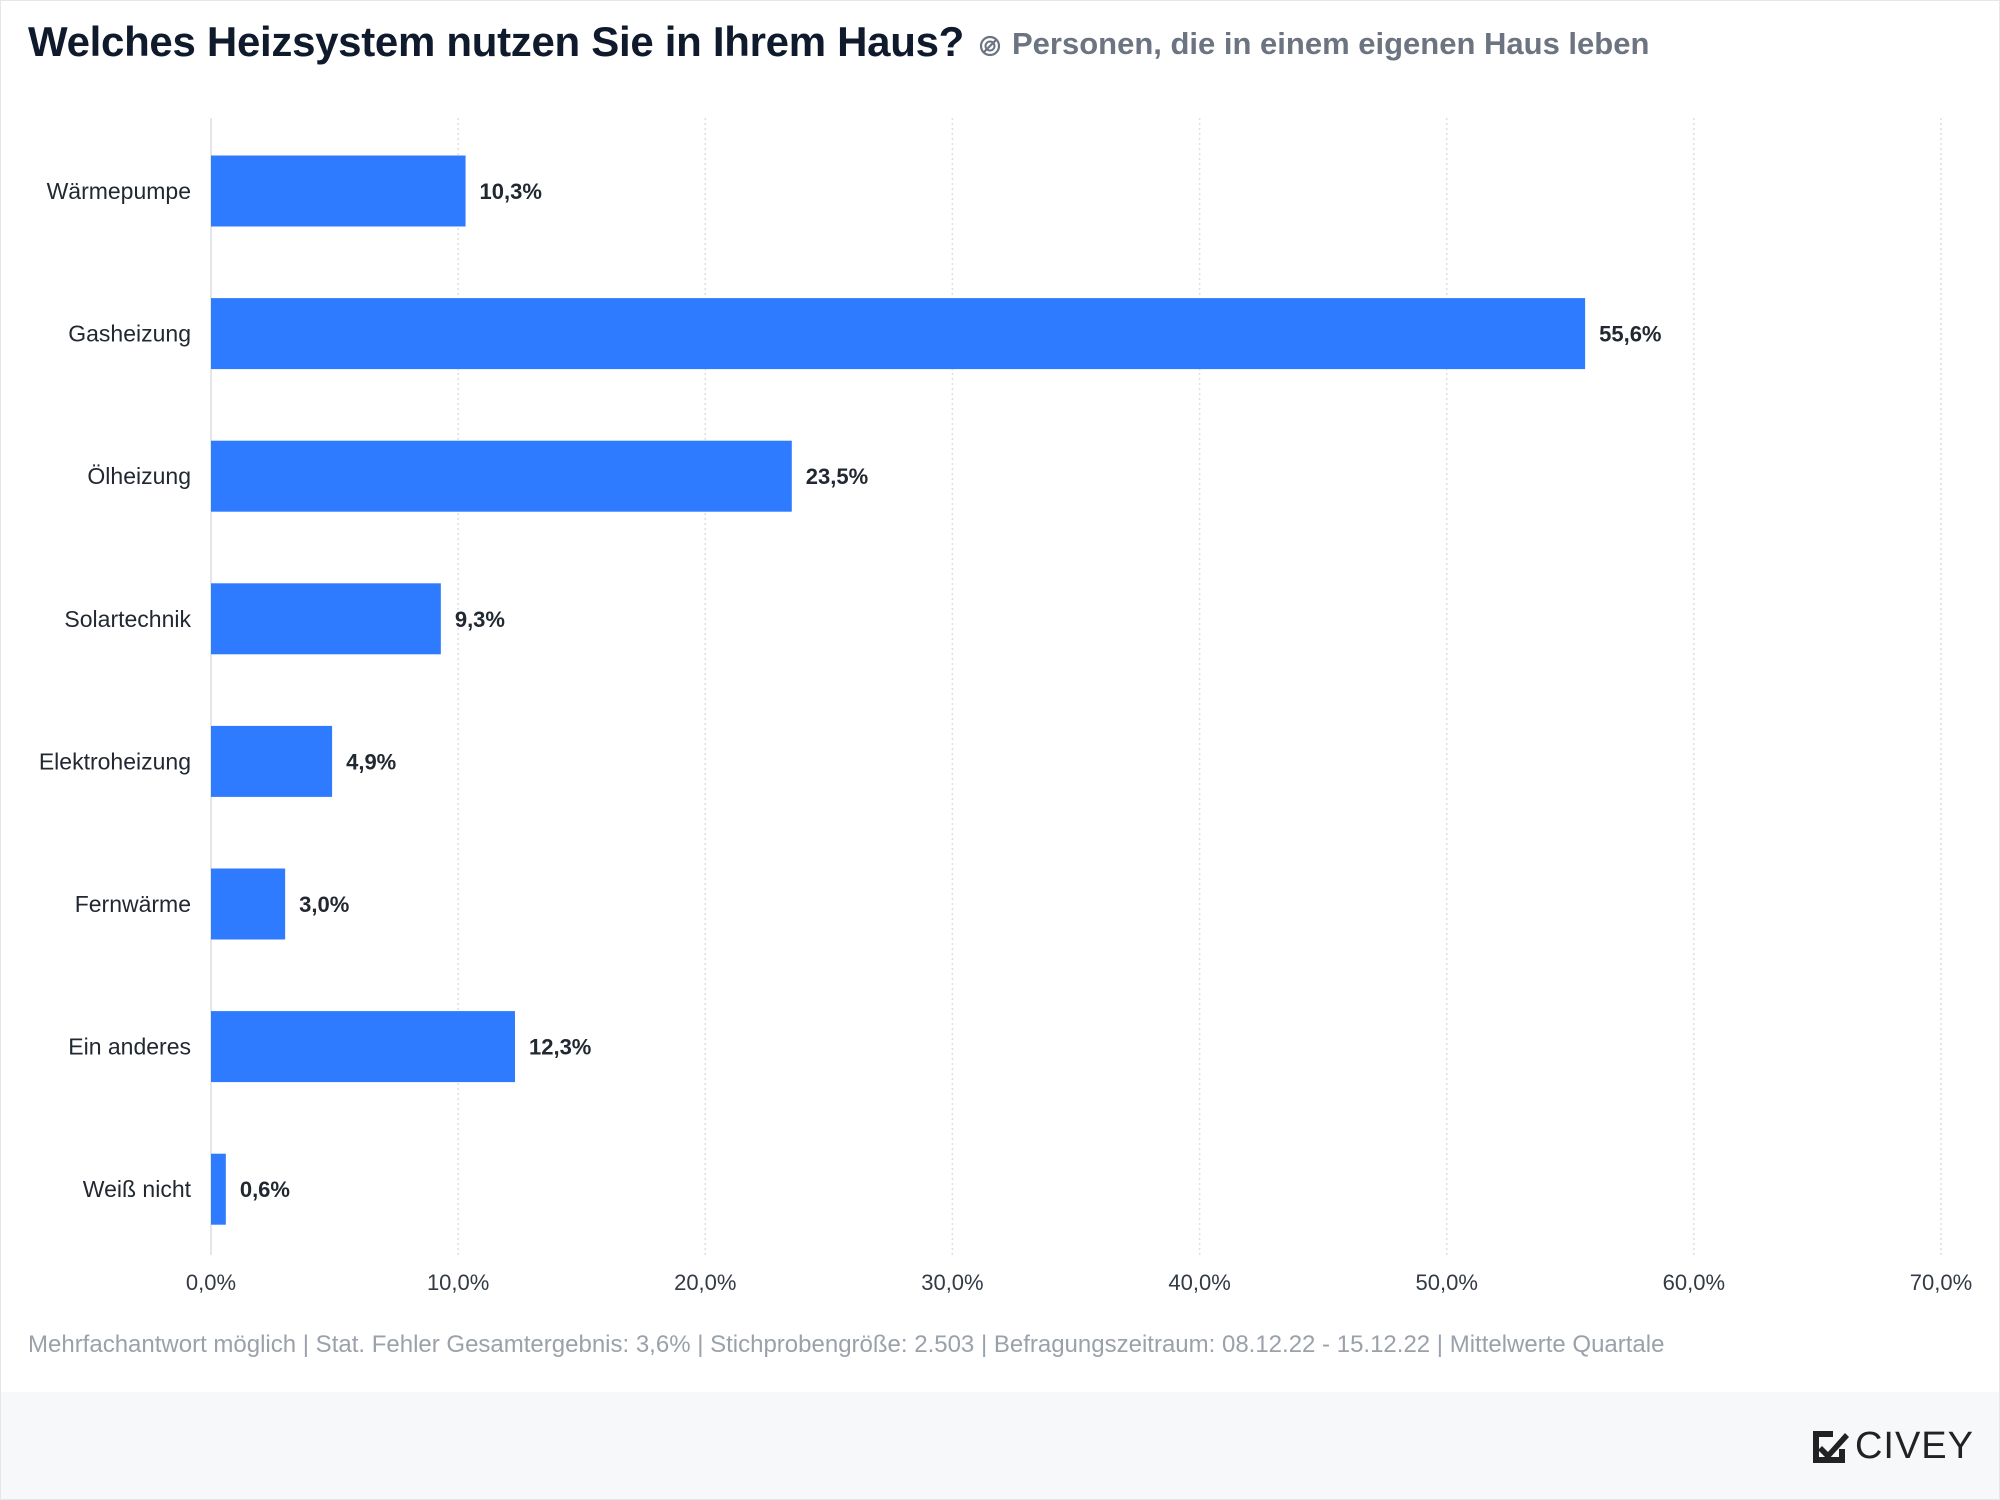 The height and width of the screenshot is (1500, 2000). Describe the element at coordinates (1914, 1446) in the screenshot. I see `brand-name: CIVEY` at that location.